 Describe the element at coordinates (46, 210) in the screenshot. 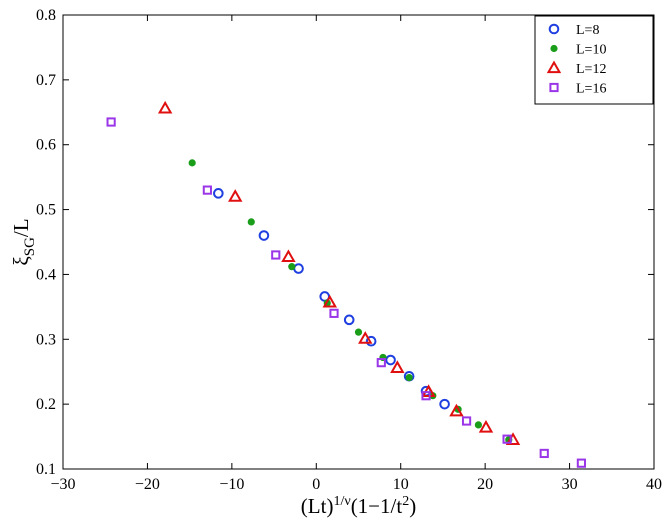

I see `y-tick-label: 0.5` at that location.